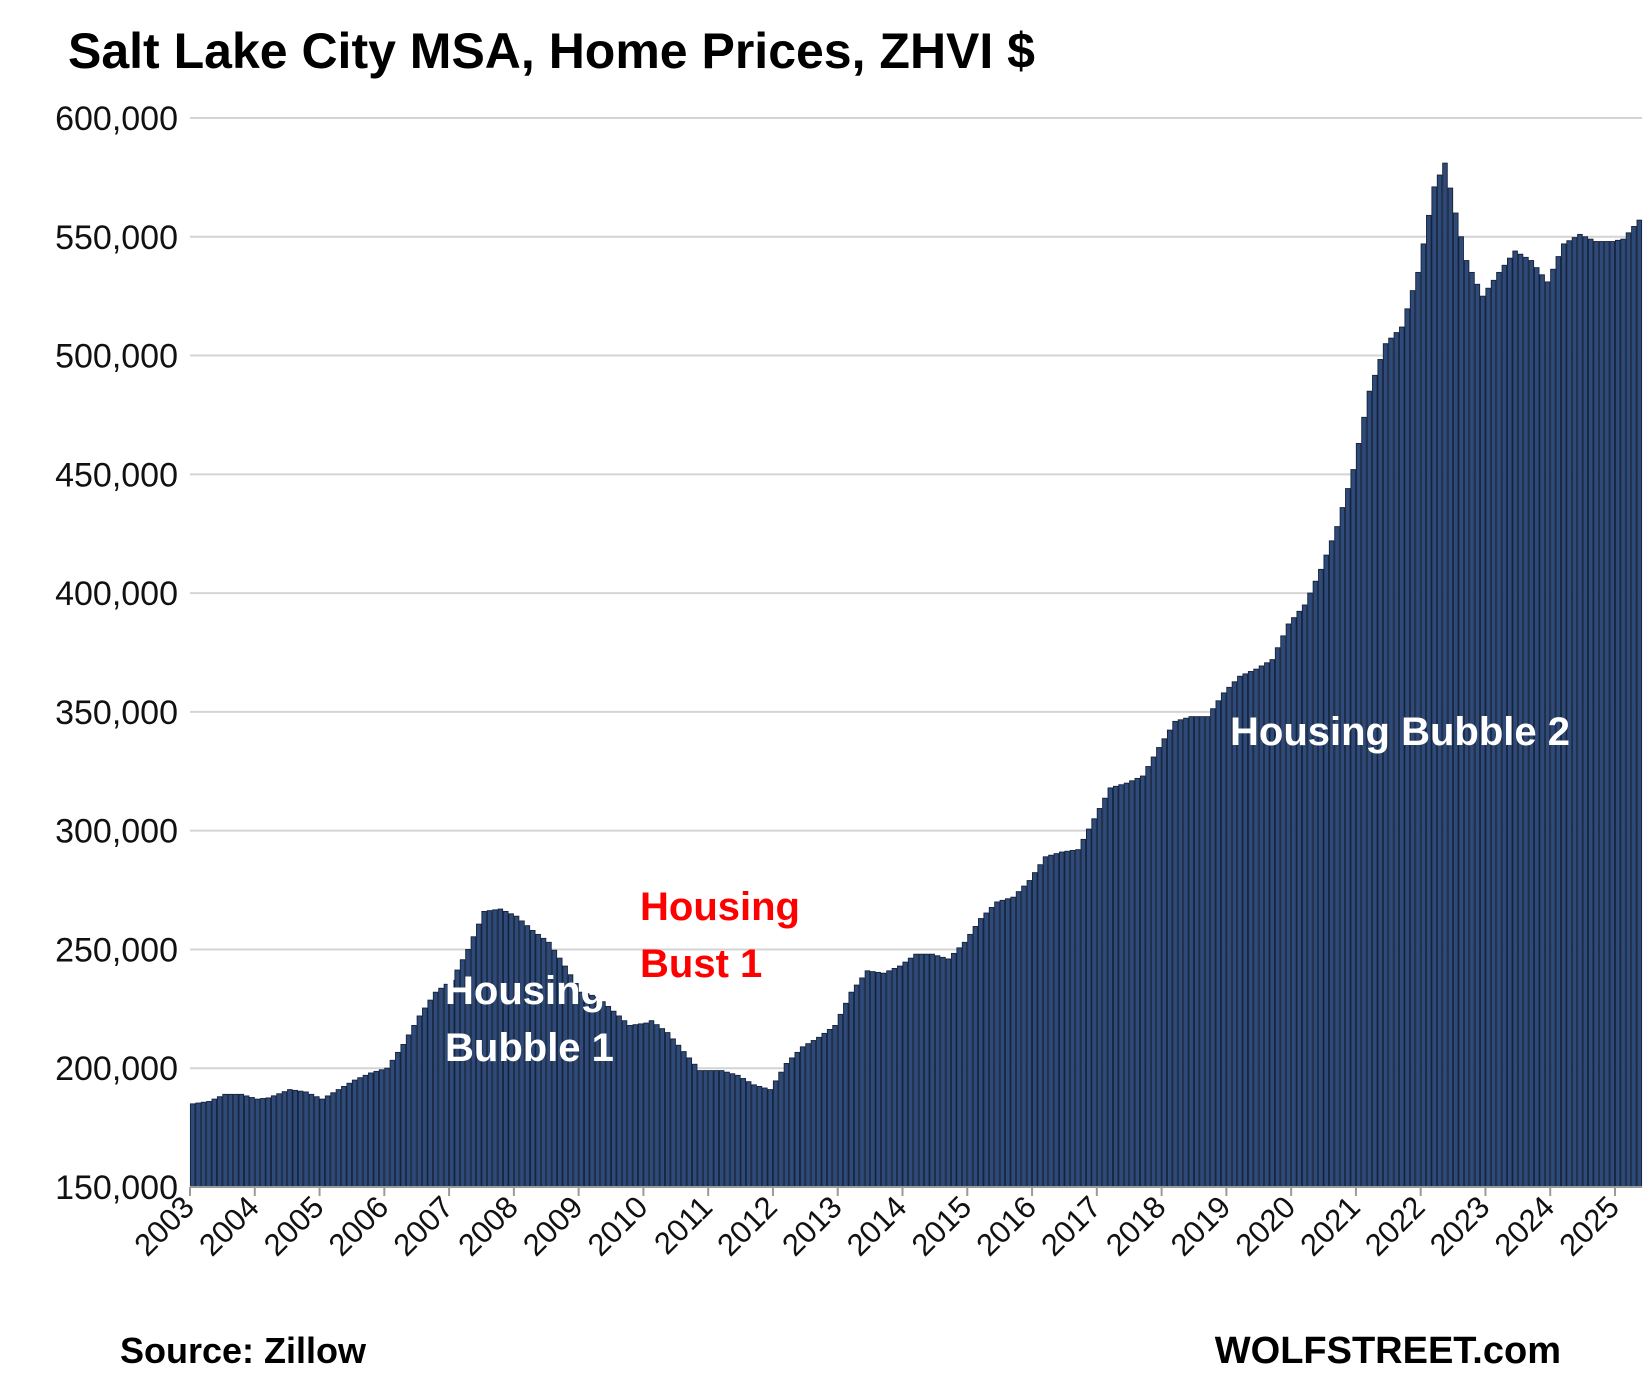 This screenshot has height=1385, width=1649. Describe the element at coordinates (1395, 1226) in the screenshot. I see `x-tick-label: 2022` at that location.